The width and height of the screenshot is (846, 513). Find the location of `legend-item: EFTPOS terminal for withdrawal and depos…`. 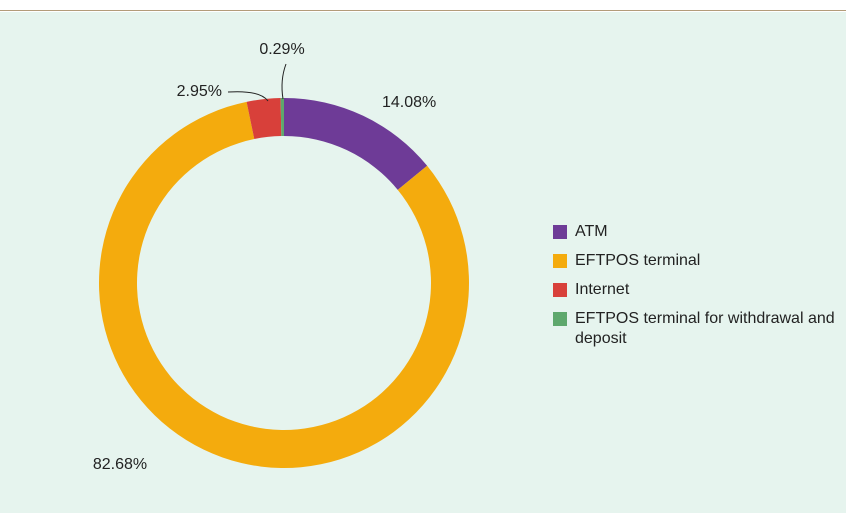

legend-item: EFTPOS terminal for withdrawal and depos… is located at coordinates (698, 329).